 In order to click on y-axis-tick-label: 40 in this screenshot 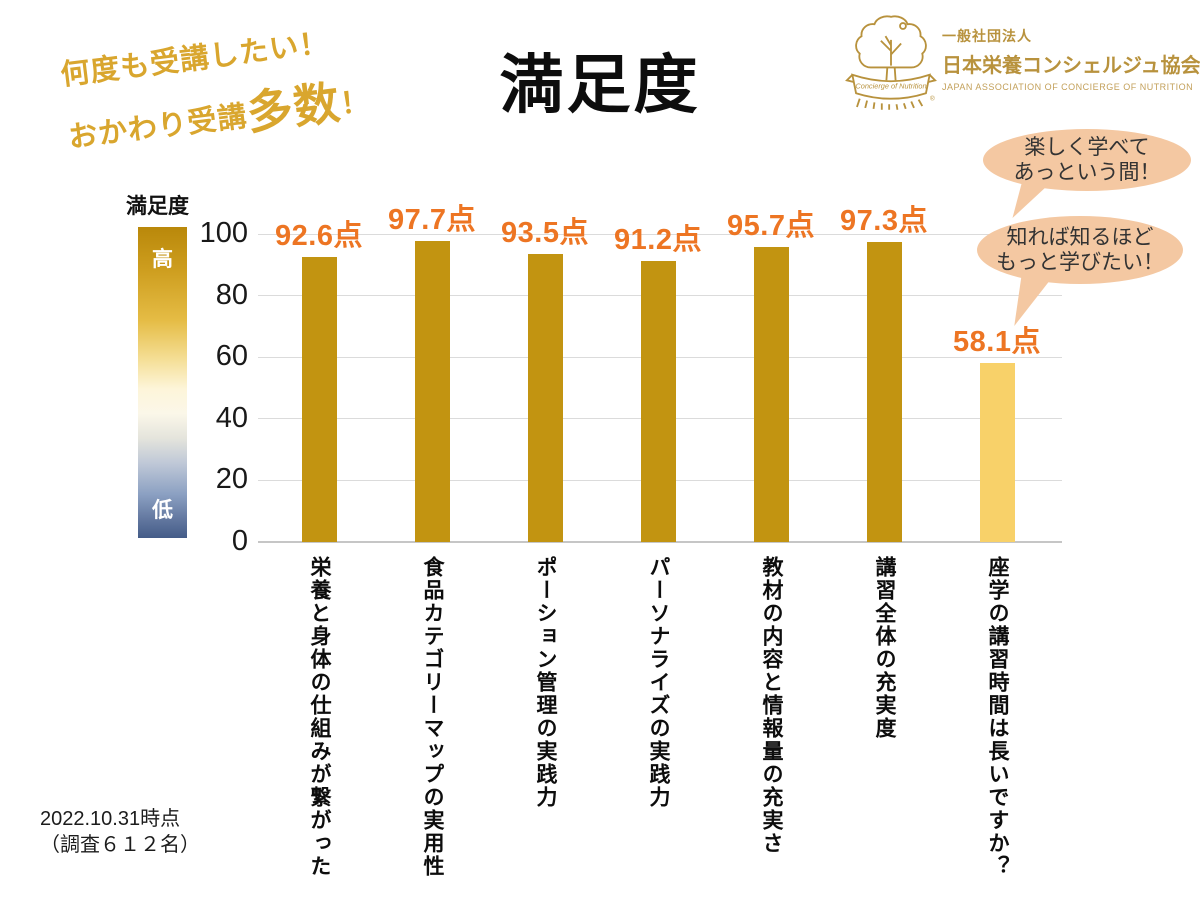, I will do `click(231, 417)`.